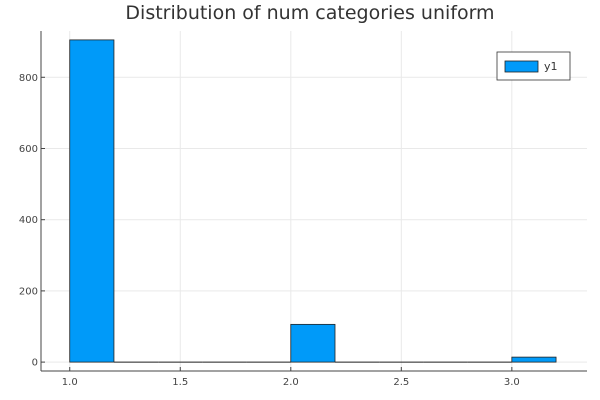 This screenshot has width=600, height=400. I want to click on x-tick-label: 1.5, so click(180, 382).